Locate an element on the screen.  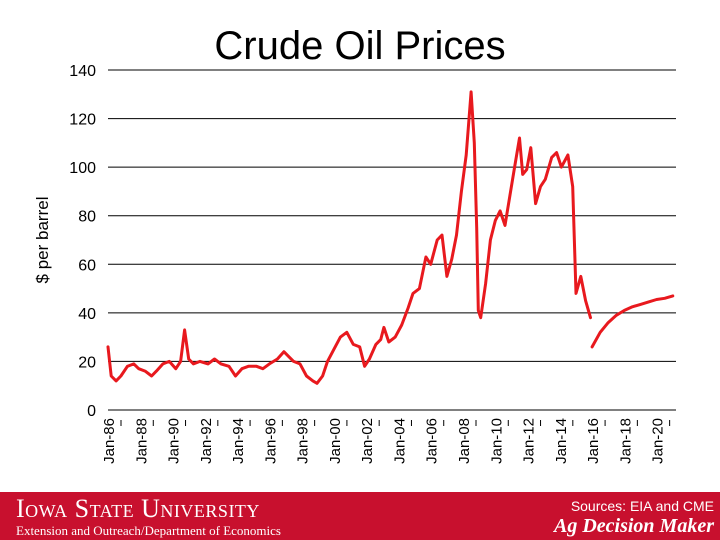
y-axis: 0 20 40 60 80 100 120 140 is located at coordinates (82, 241).